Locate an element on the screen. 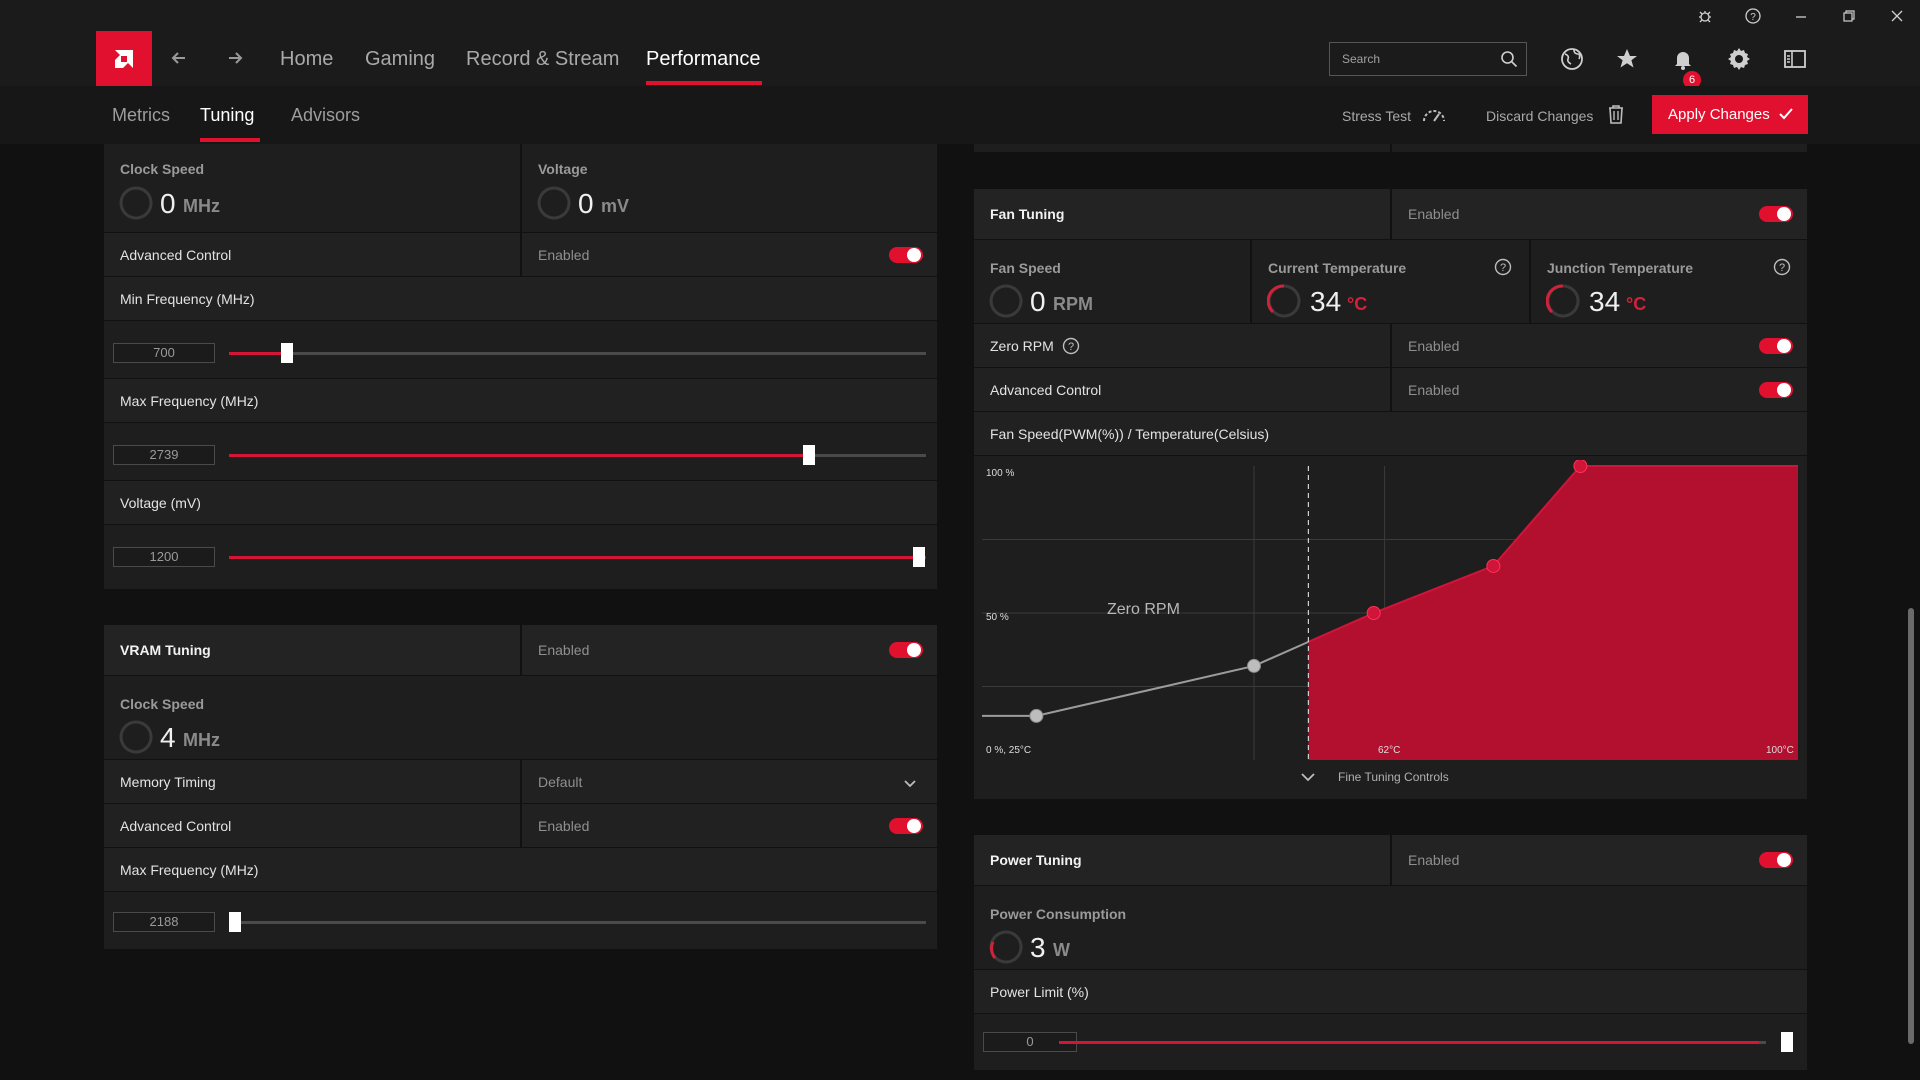  vram-max-frequency-thumb is located at coordinates (235, 922).